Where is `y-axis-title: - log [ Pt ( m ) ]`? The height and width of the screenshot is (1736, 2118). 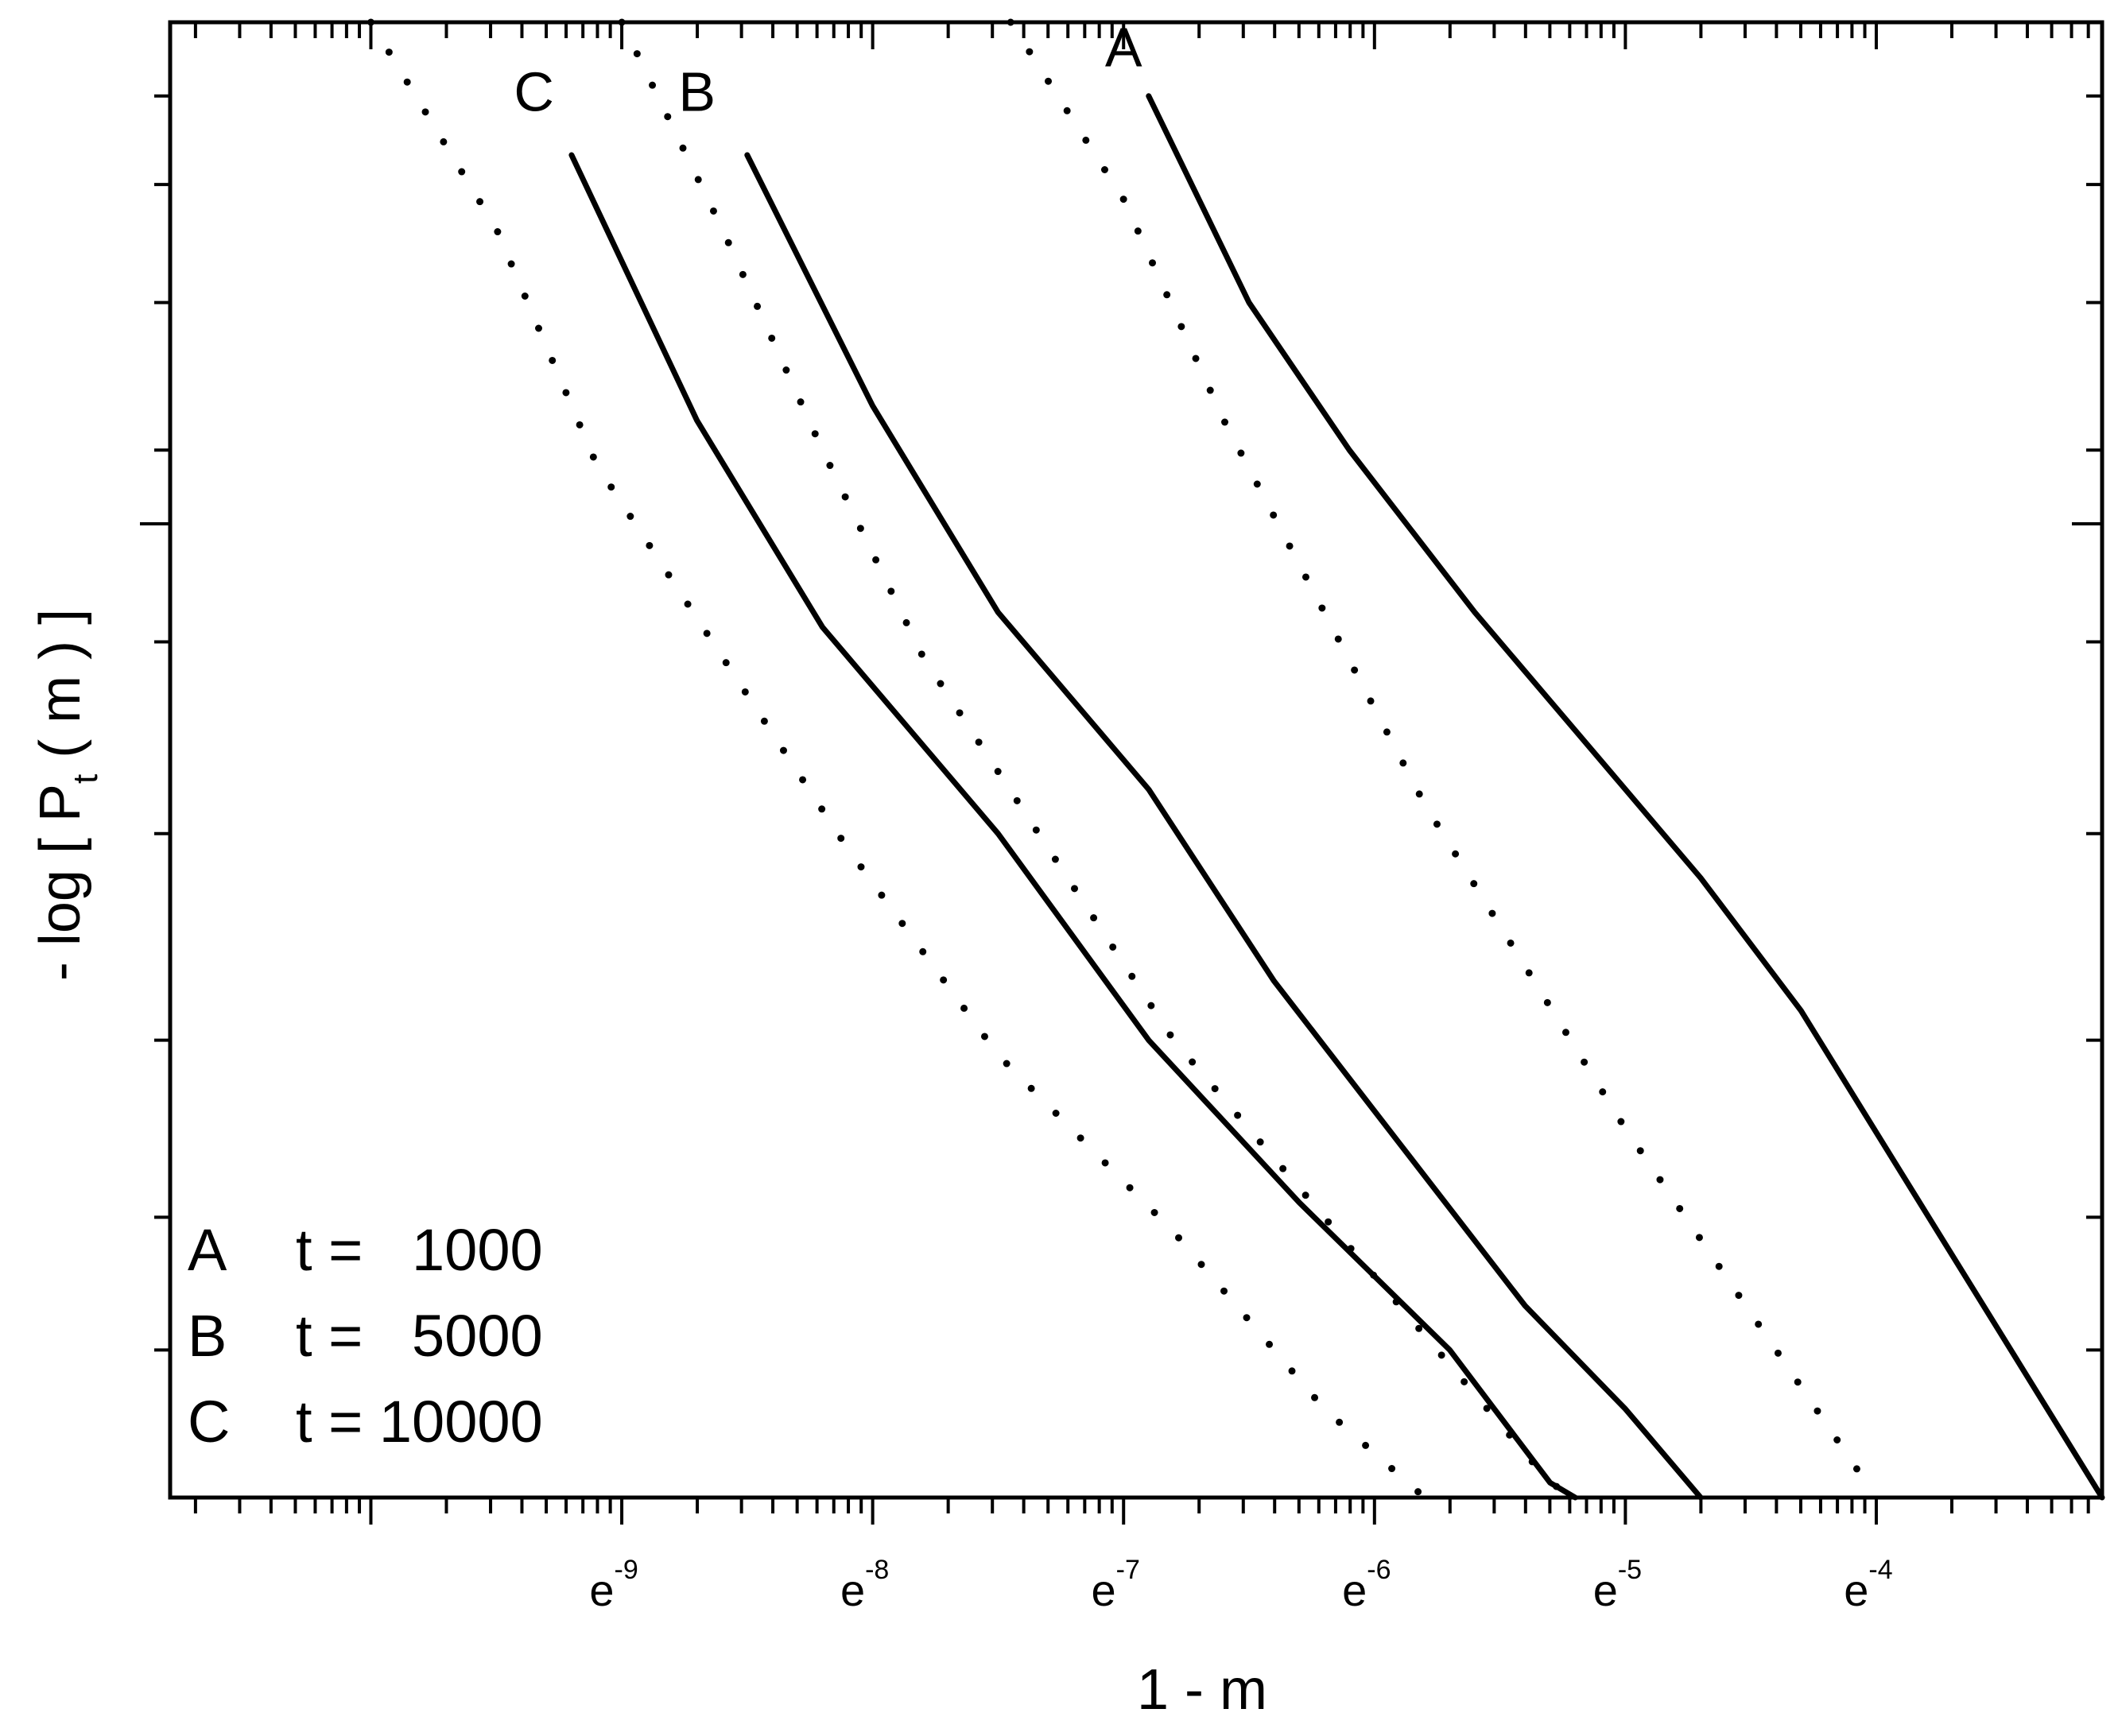 y-axis-title: - log [ Pt ( m ) ] is located at coordinates (67, 795).